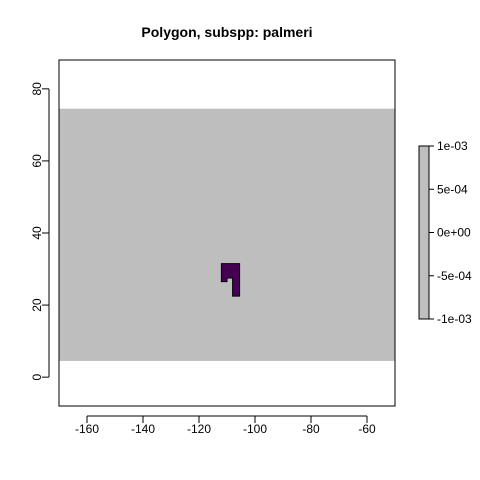 Image resolution: width=480 pixels, height=480 pixels. I want to click on legend-tick-label: 0e+00, so click(454, 233).